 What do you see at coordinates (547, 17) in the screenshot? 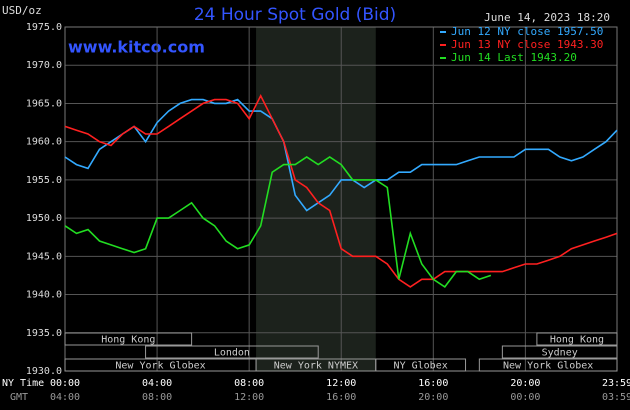
I see `timestamp: June 14, 2023 18:20` at bounding box center [547, 17].